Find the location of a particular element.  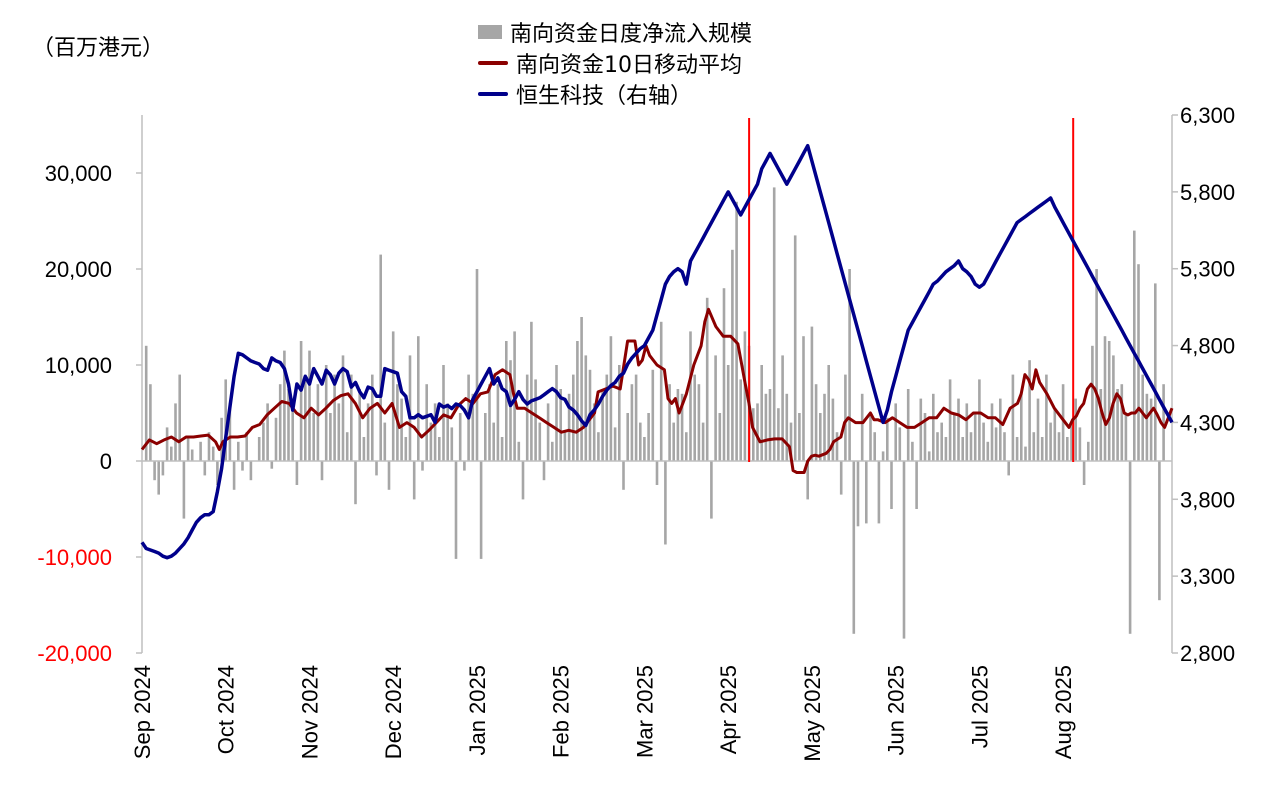

legend-item-daily-inflow: 南向资金日度净流入规模 is located at coordinates (615, 31).